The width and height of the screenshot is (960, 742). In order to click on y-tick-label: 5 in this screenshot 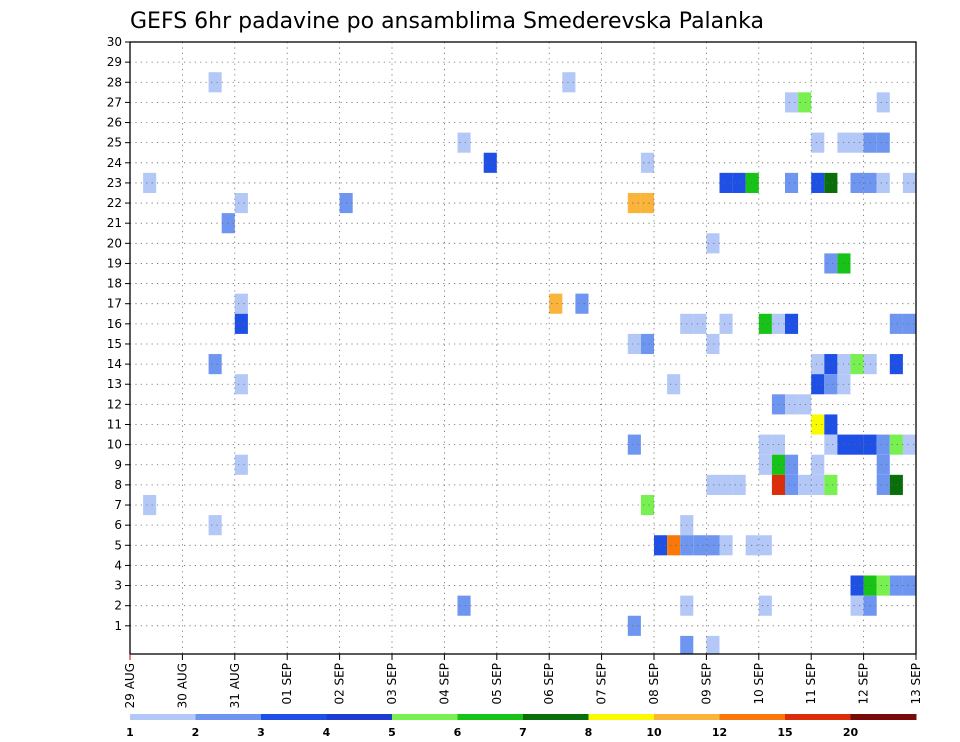, I will do `click(118, 545)`.